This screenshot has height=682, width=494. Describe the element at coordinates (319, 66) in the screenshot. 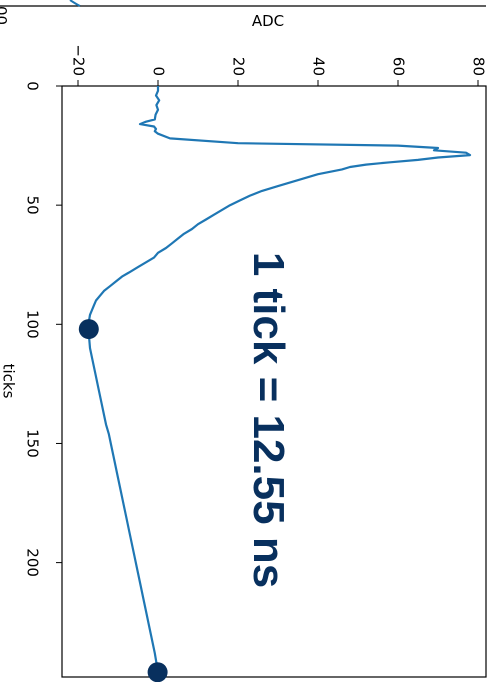

I see `y-tick-label: 40` at that location.